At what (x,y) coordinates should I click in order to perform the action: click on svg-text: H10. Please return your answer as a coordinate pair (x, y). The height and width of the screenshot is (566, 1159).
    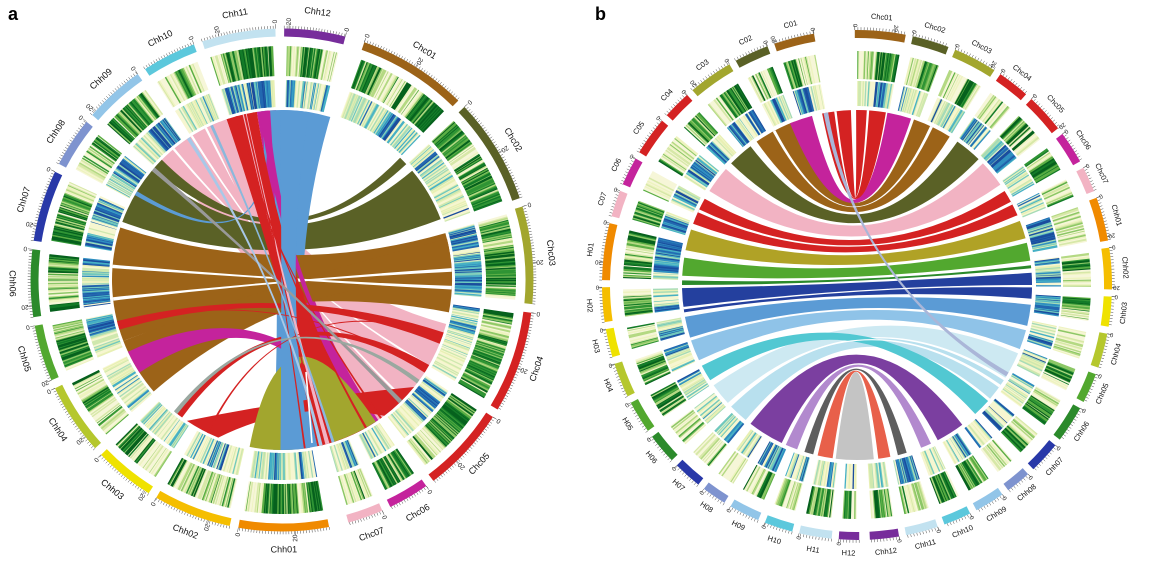
    Looking at the image, I should click on (774, 540).